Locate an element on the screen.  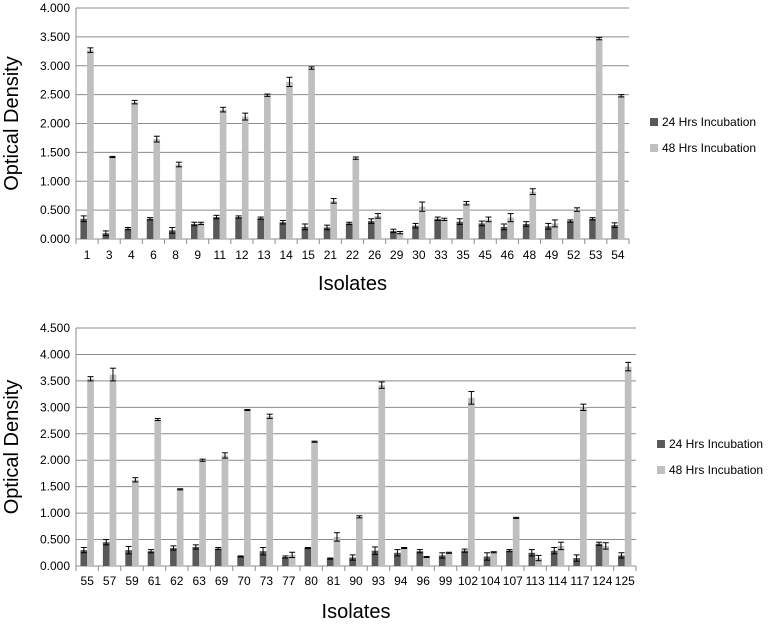
x-tick-label: 52 is located at coordinates (574, 255).